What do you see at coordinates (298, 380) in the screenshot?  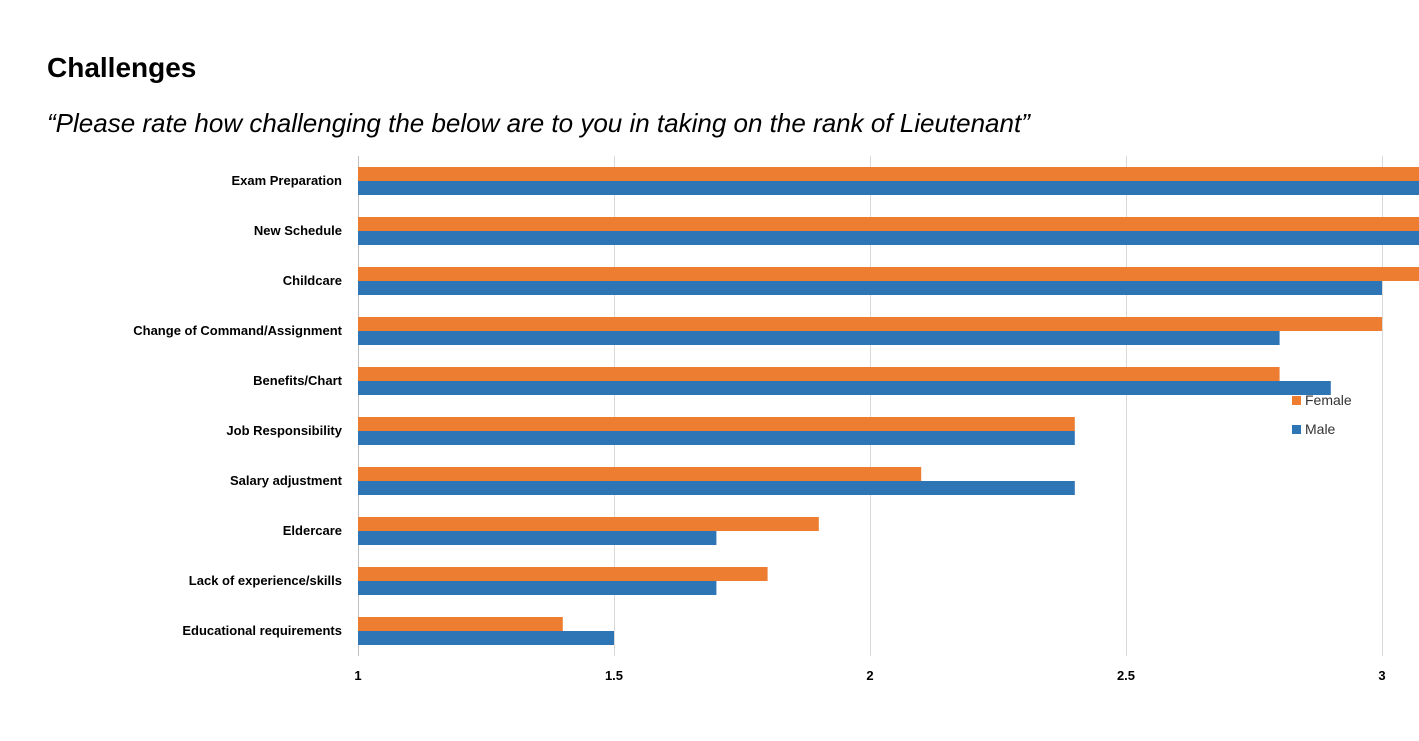 I see `category-label: Benefits/Chart` at bounding box center [298, 380].